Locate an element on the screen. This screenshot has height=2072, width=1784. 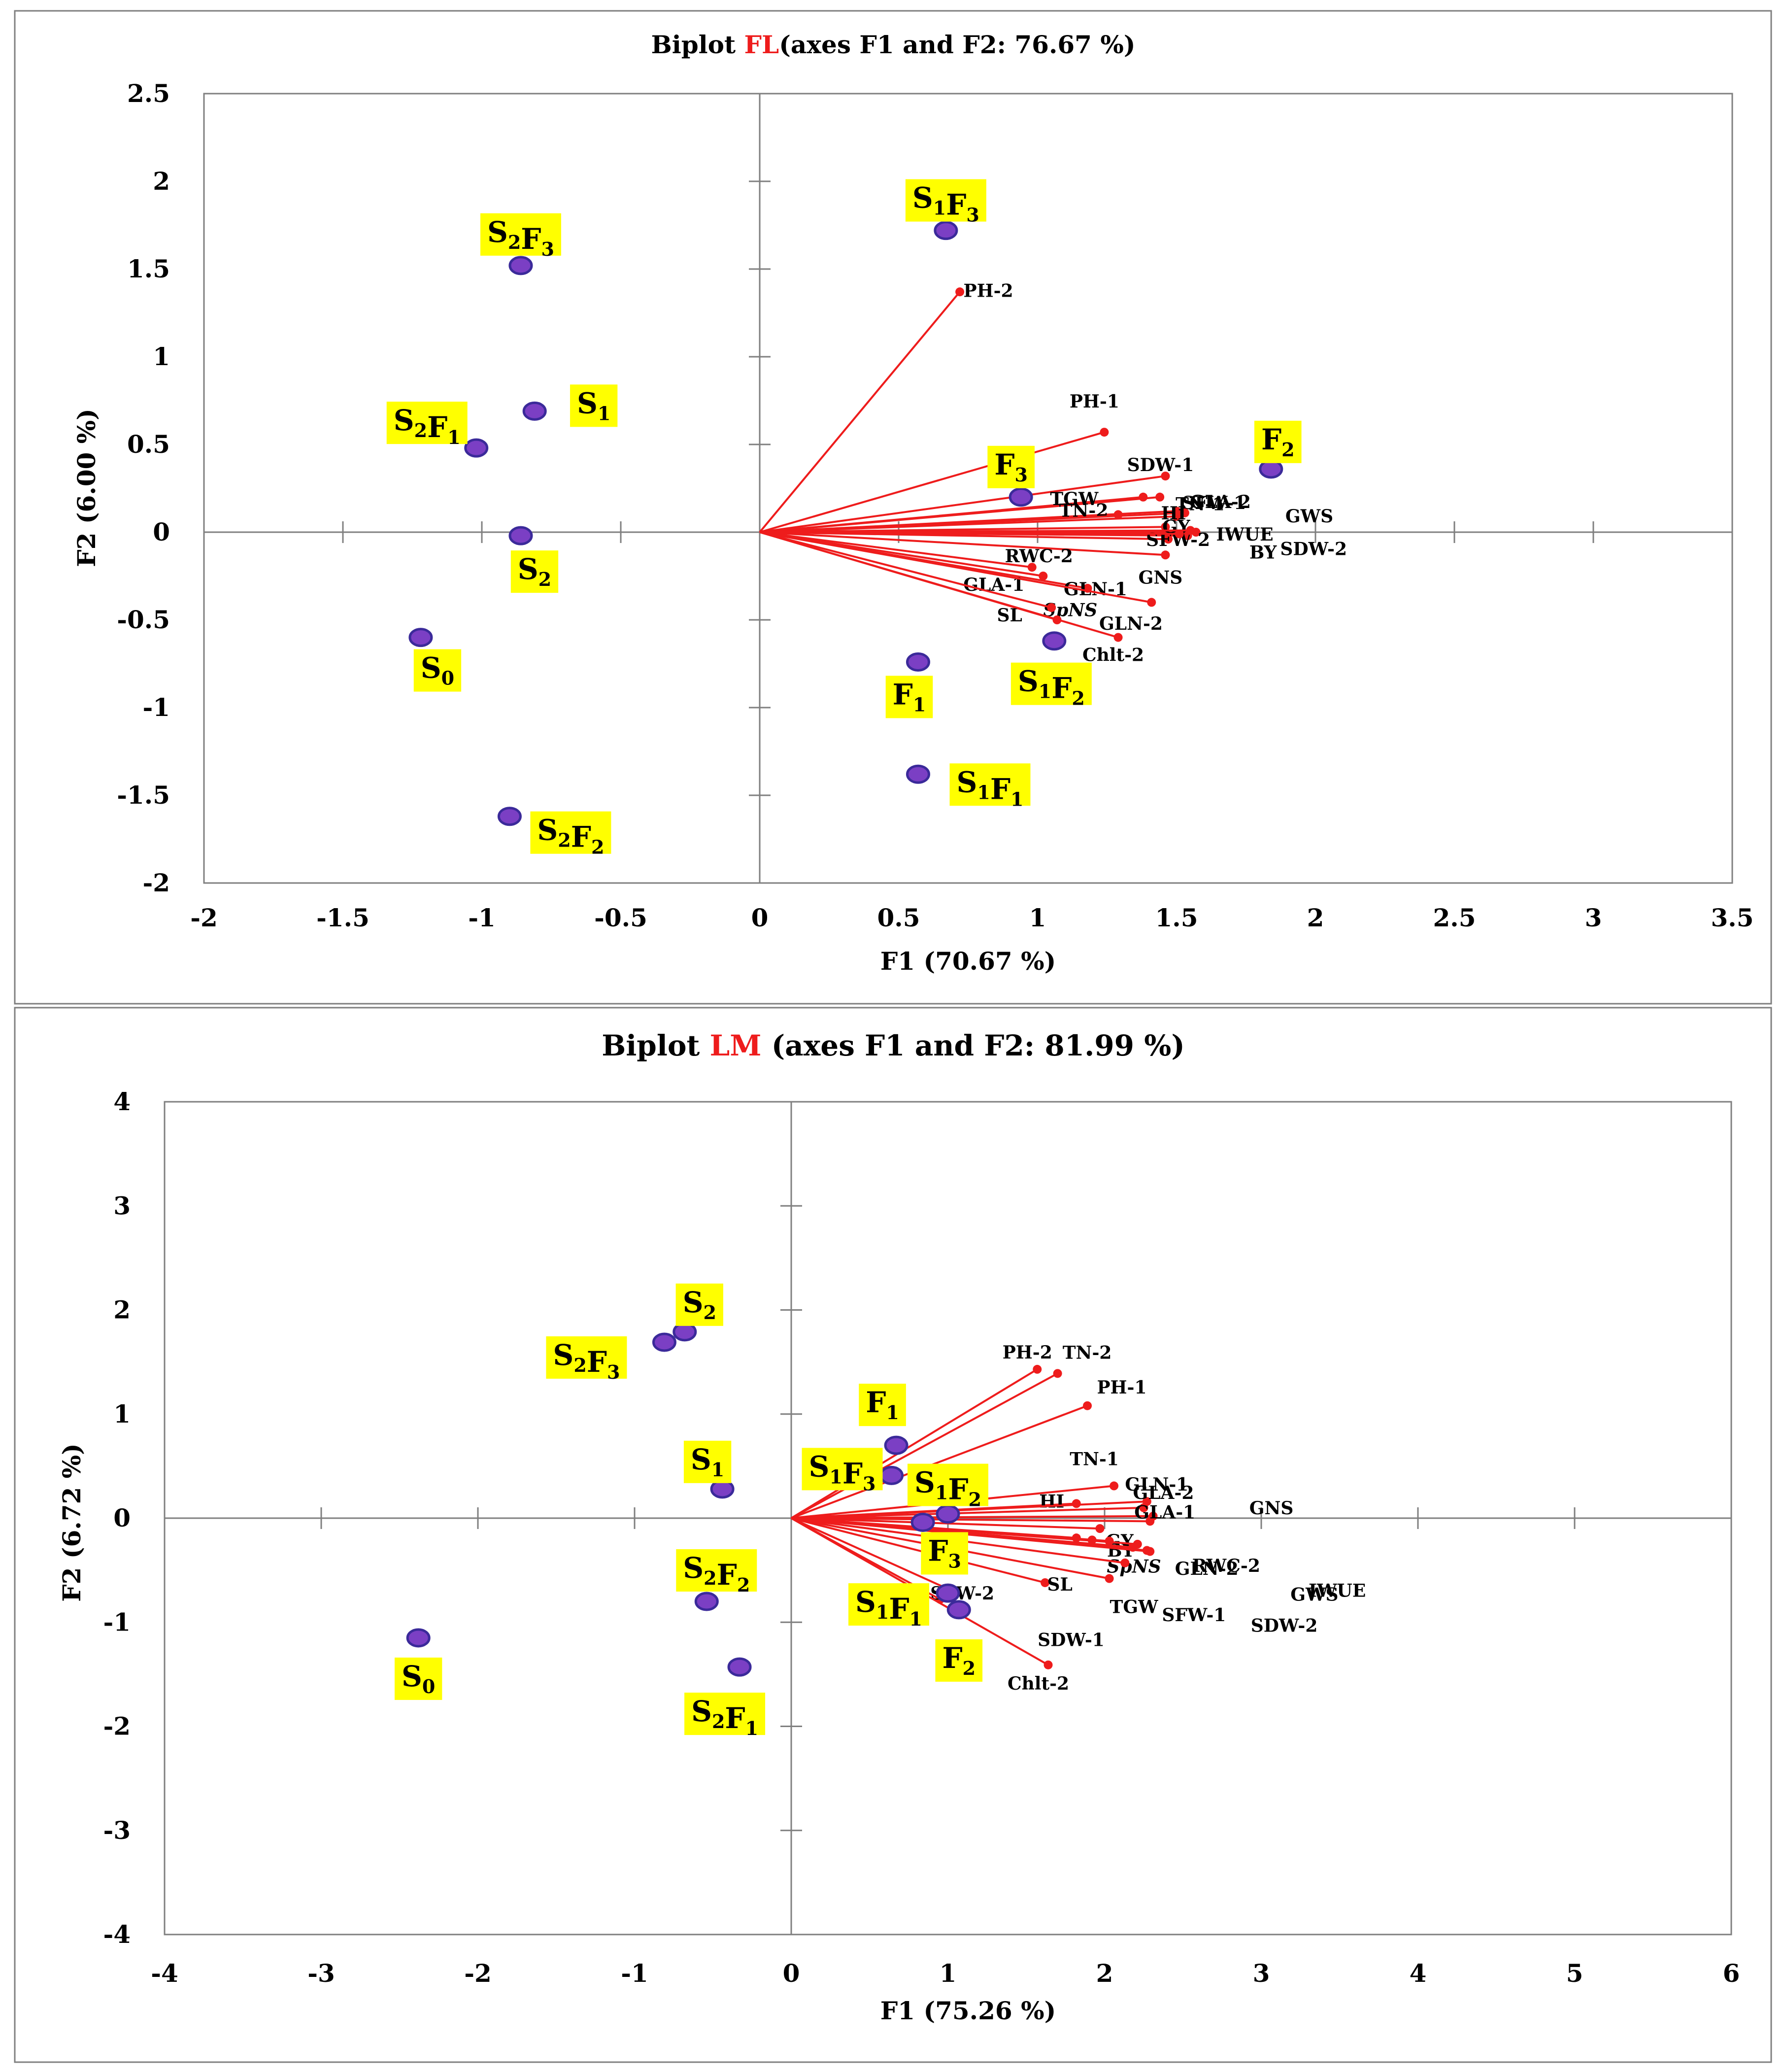
vector-label-sdw-1: SDW-1 is located at coordinates (1160, 465).